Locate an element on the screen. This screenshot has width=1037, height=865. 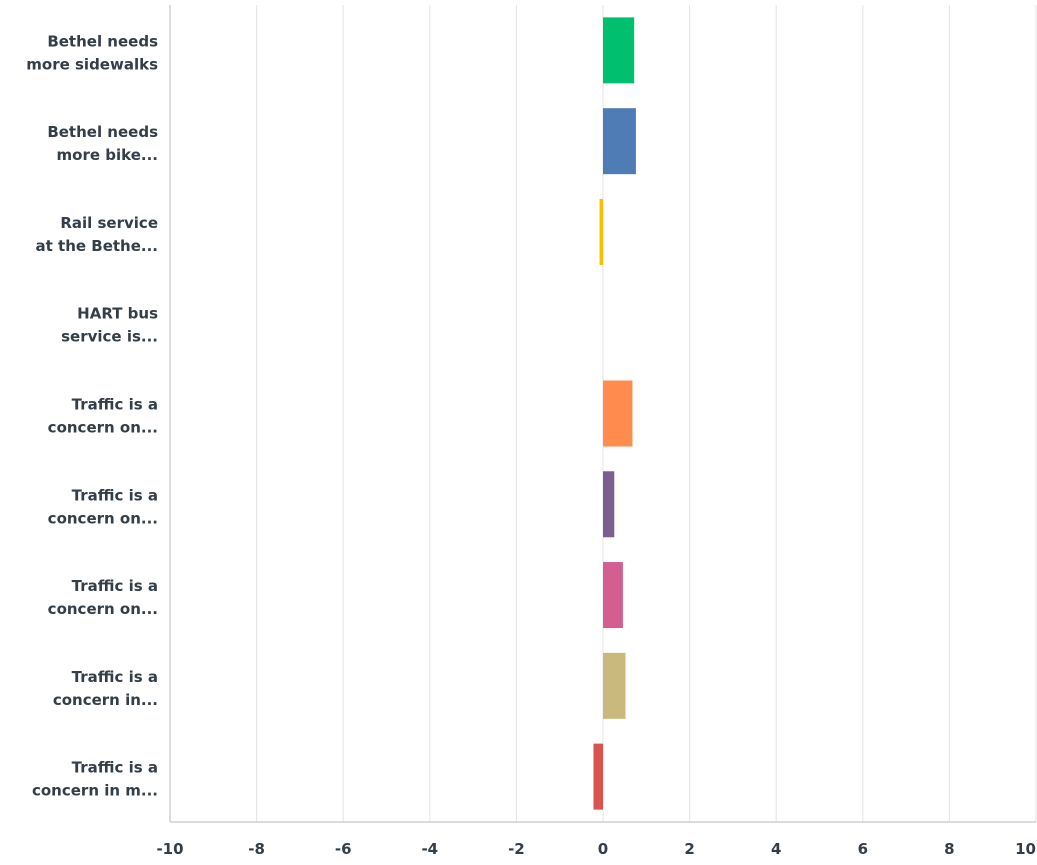
x-tick-label-9: 8 is located at coordinates (949, 849).